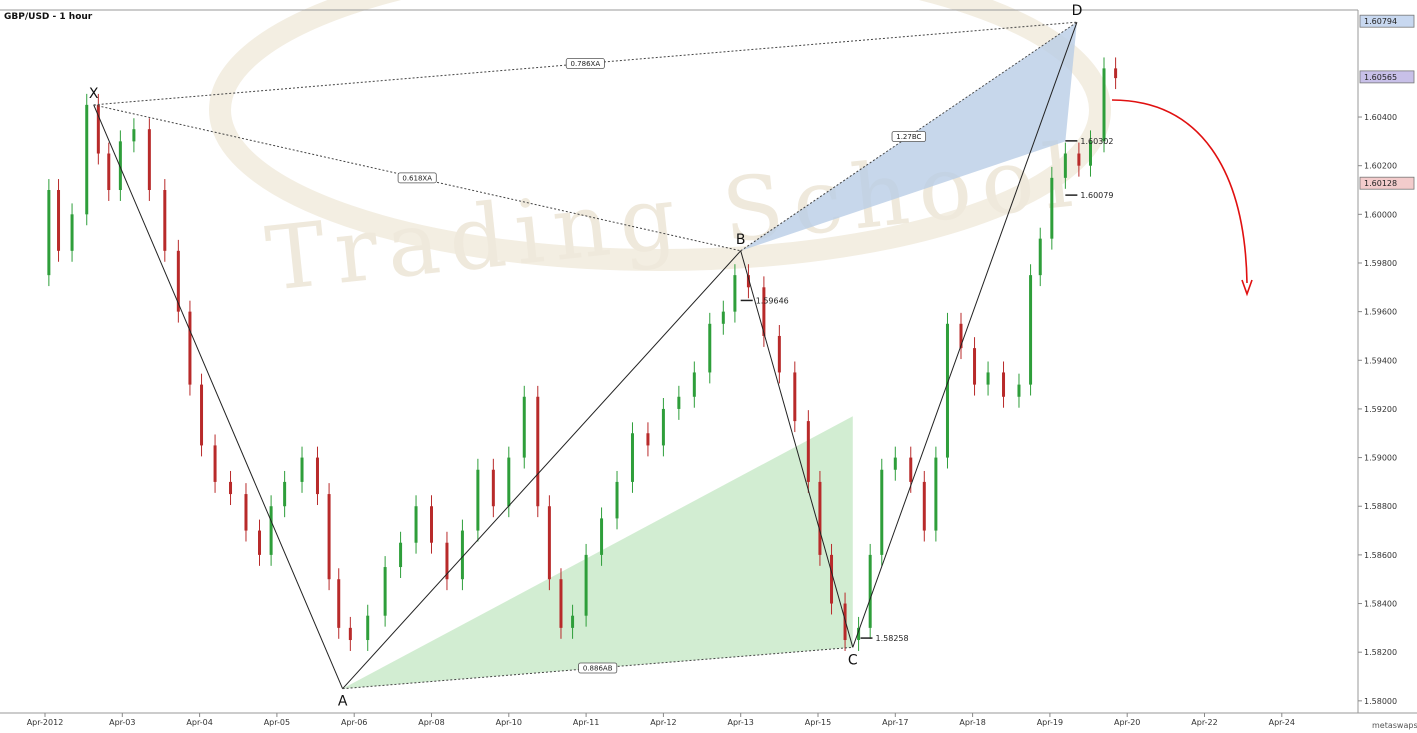 The height and width of the screenshot is (733, 1417). I want to click on ratio-label: 1.27BC, so click(908, 137).